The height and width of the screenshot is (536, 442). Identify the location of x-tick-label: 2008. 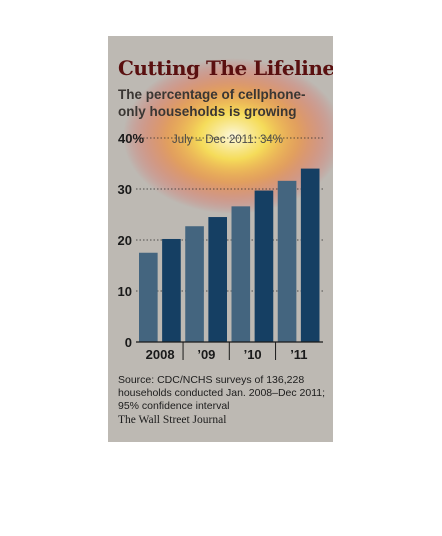
(160, 354).